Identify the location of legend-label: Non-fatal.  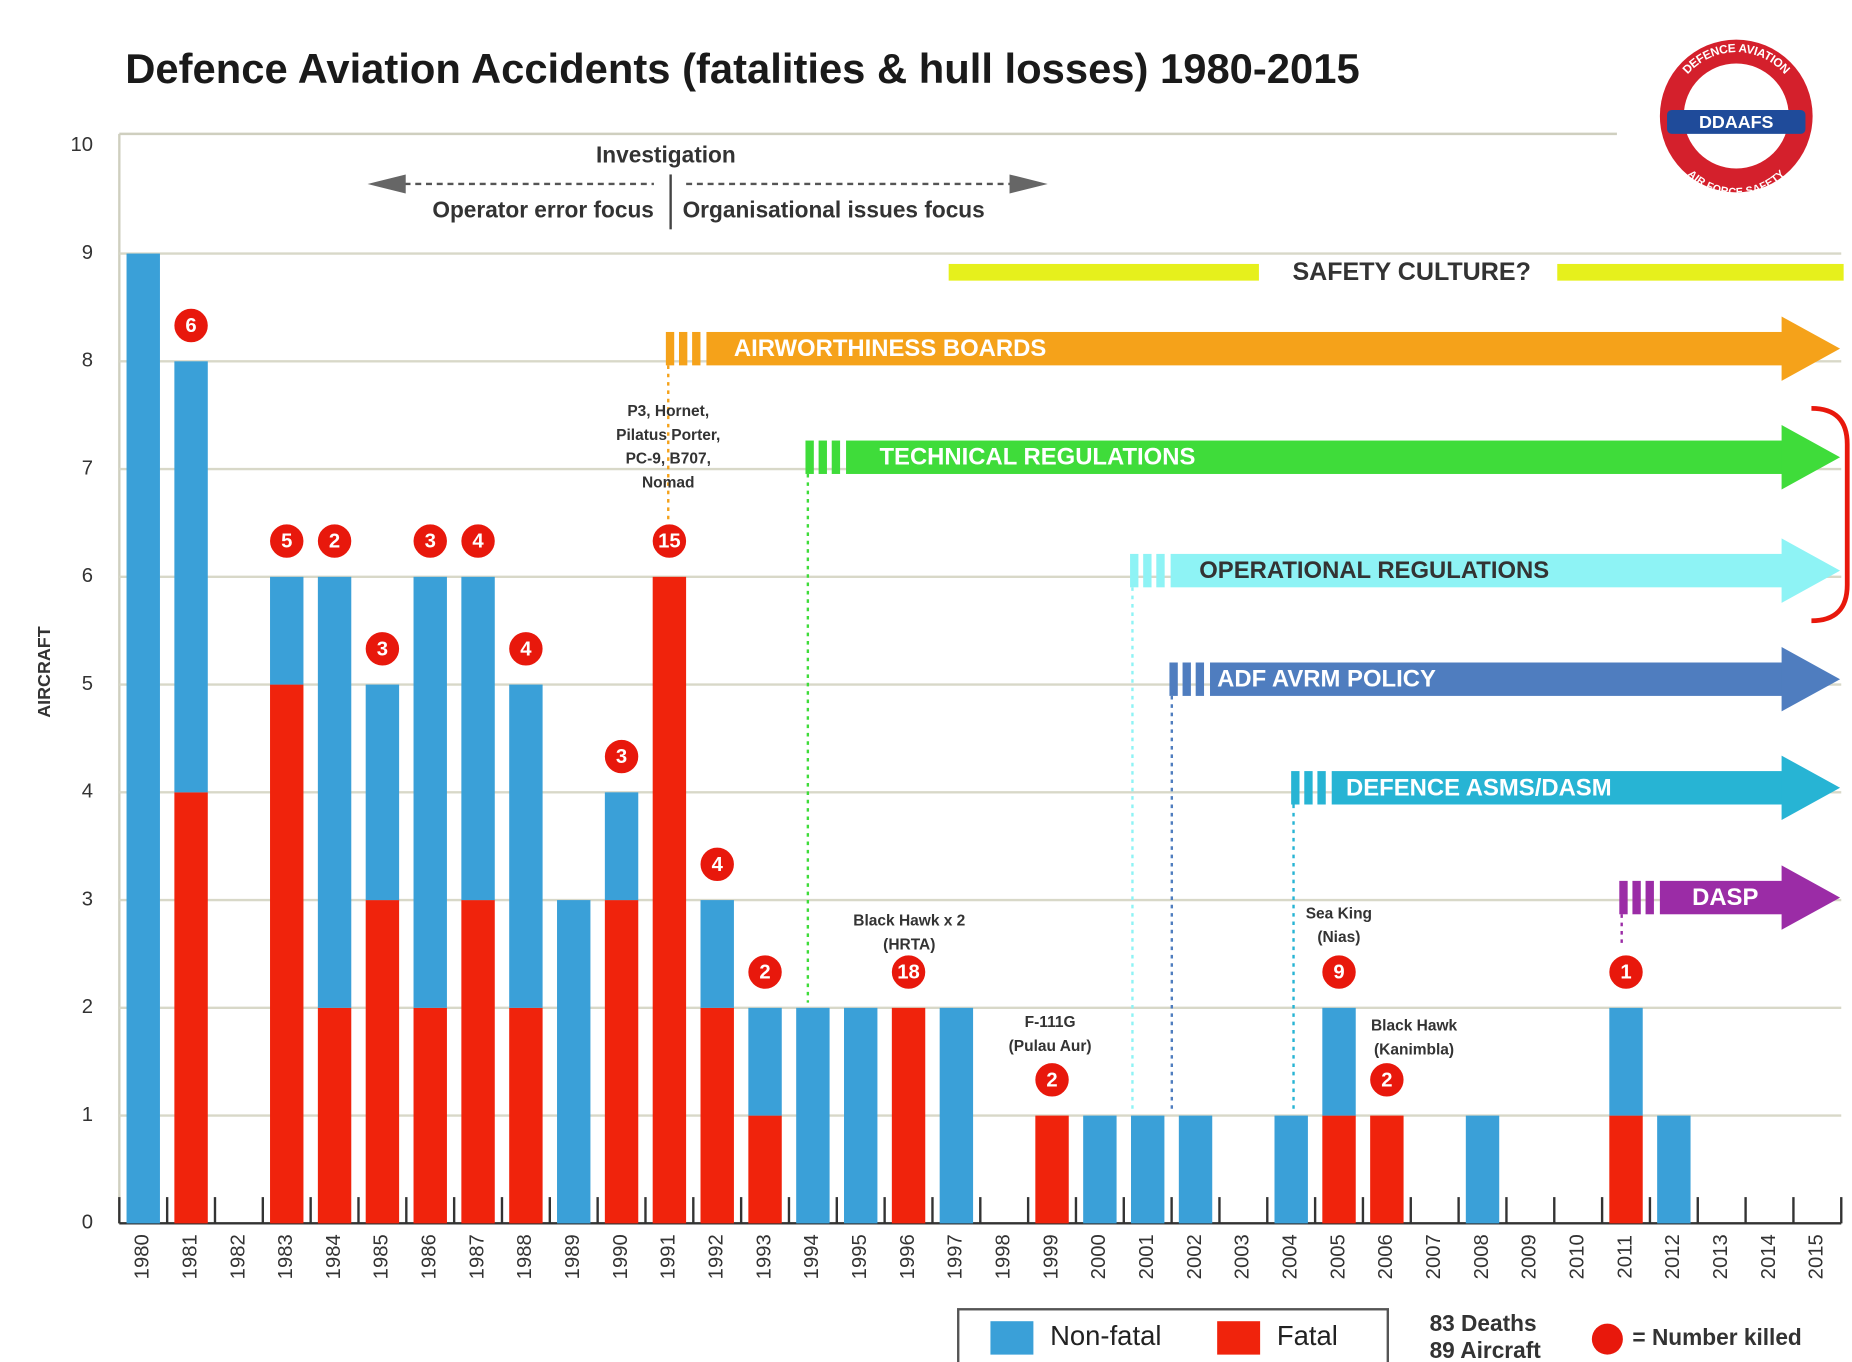
(1105, 1335).